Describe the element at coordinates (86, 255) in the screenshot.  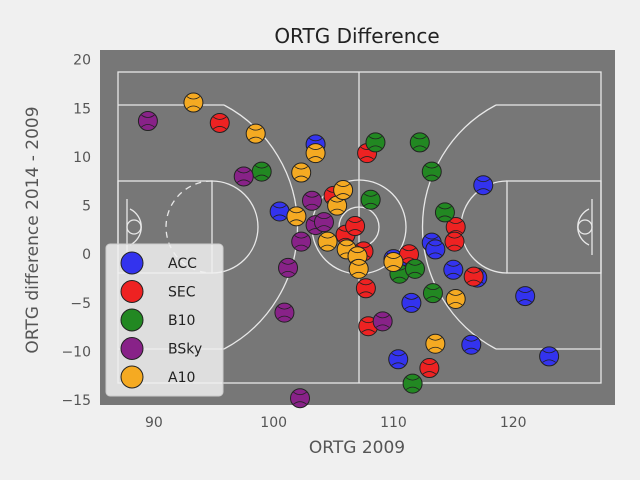
I see `y-tick-label: 0` at that location.